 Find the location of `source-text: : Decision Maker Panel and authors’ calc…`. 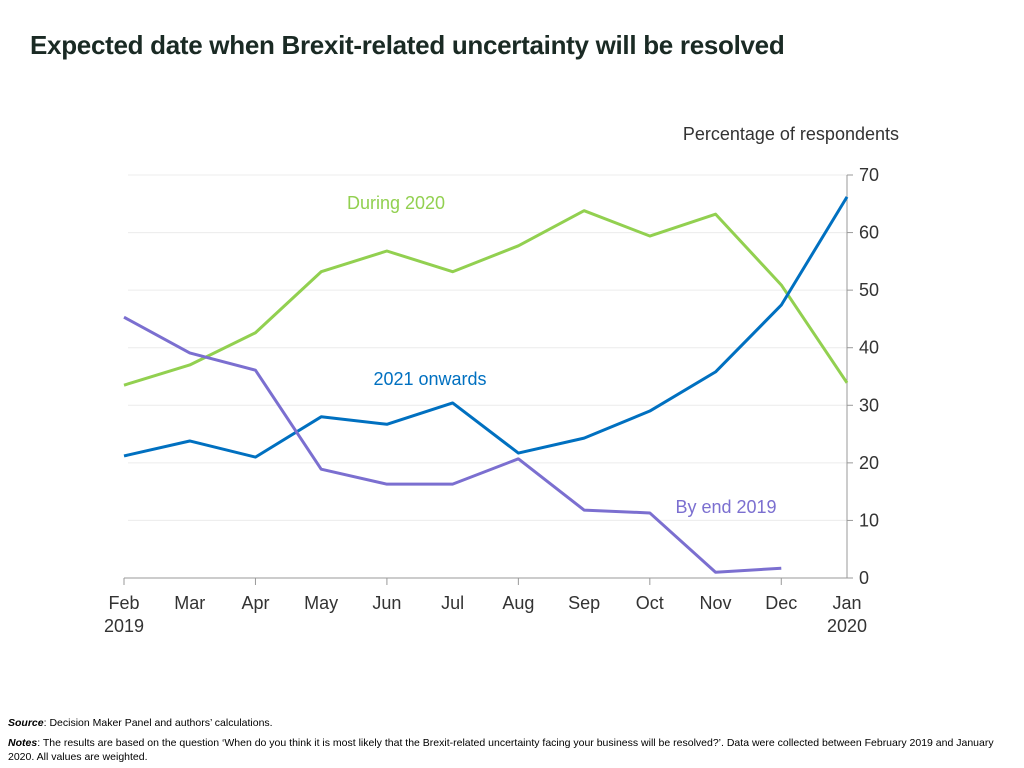

source-text: : Decision Maker Panel and authors’ calc… is located at coordinates (158, 723).